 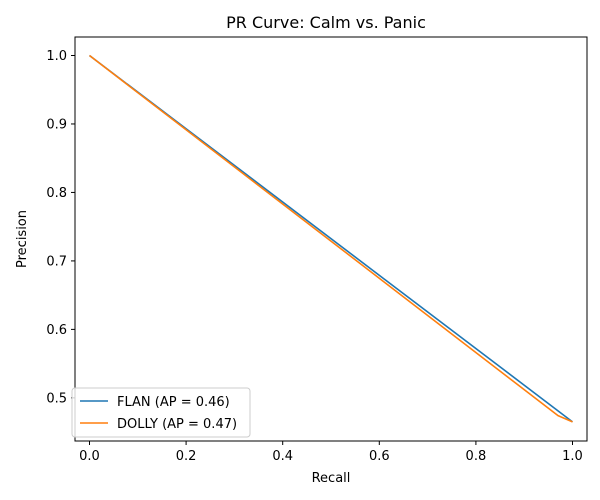 What do you see at coordinates (572, 456) in the screenshot?
I see `x-tick-label: 1.0` at bounding box center [572, 456].